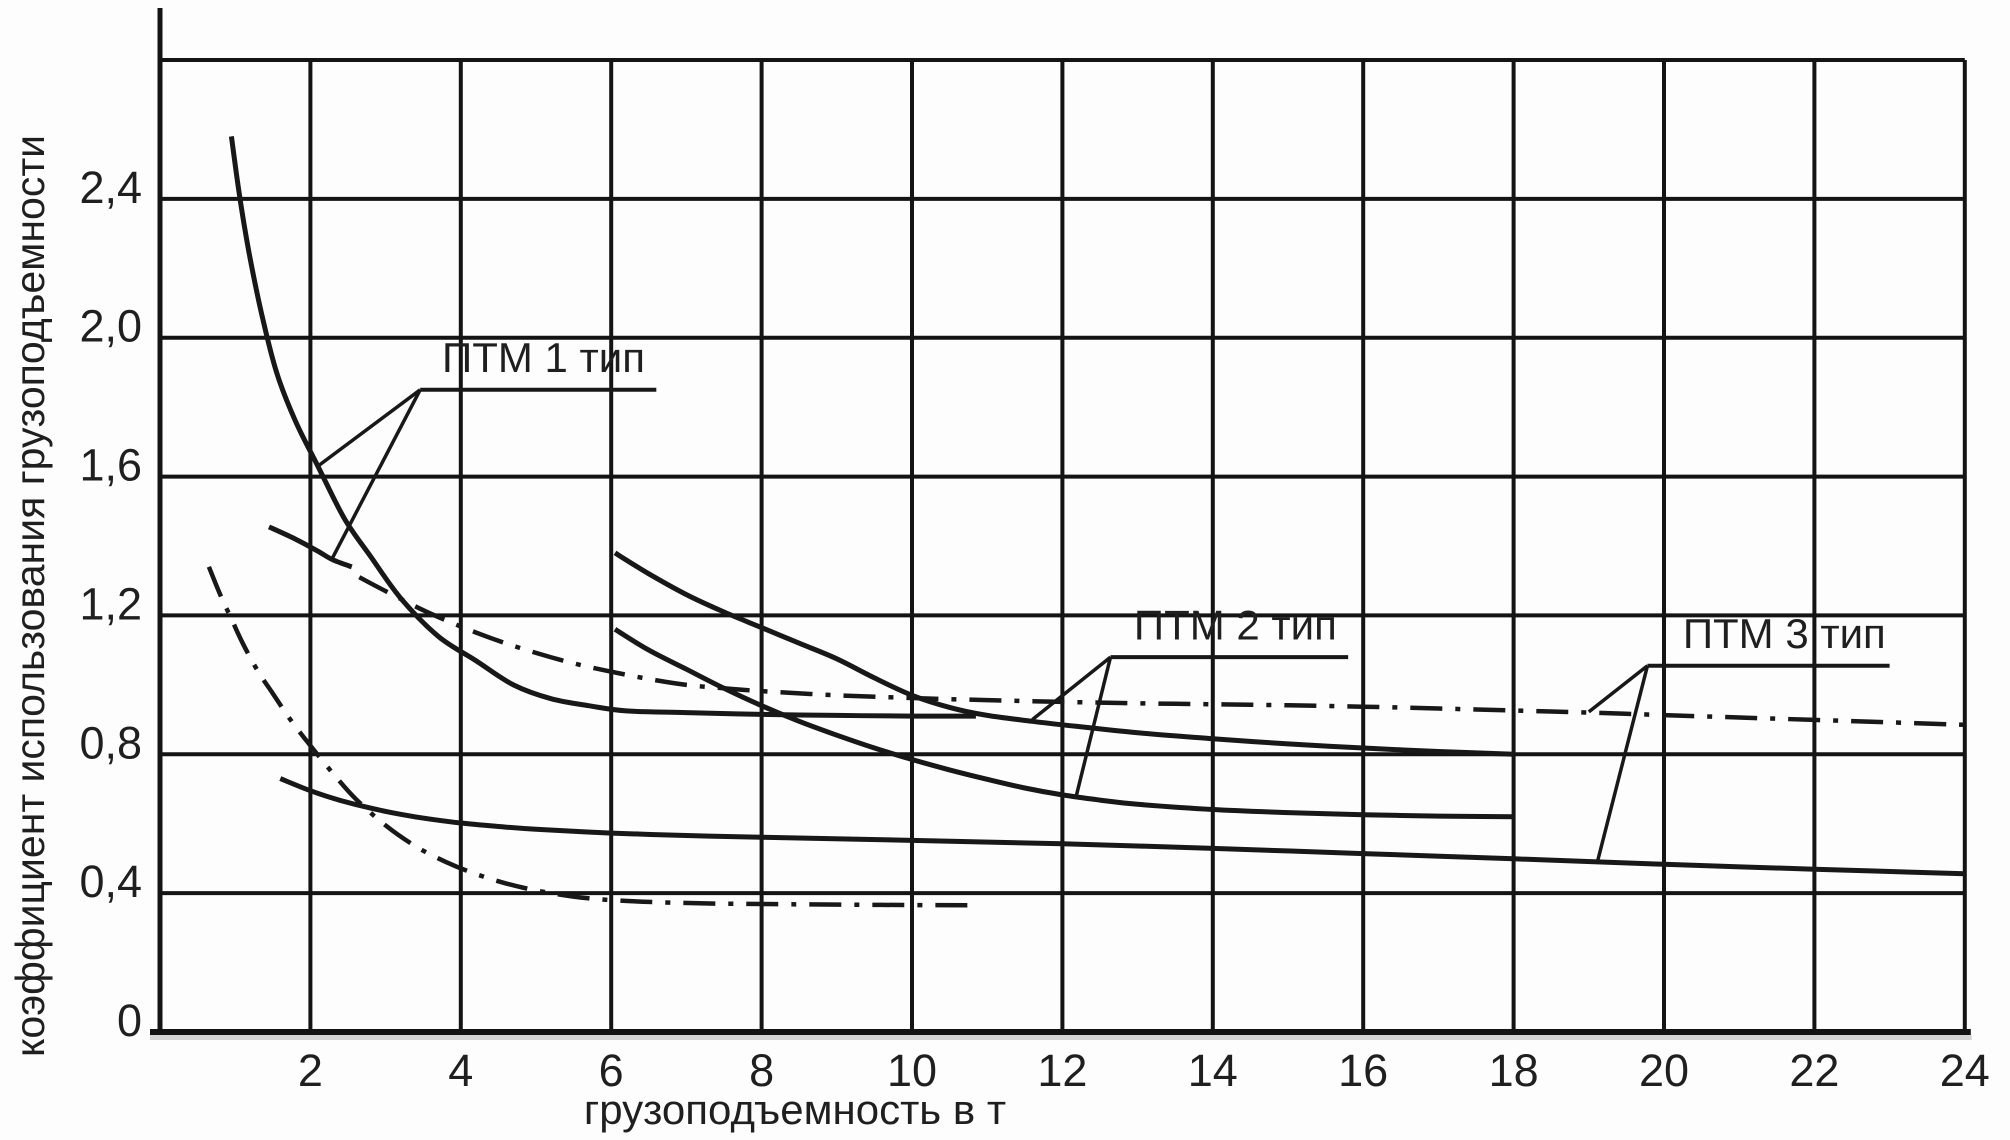  Describe the element at coordinates (912, 1070) in the screenshot. I see `x-tick-label: 10` at that location.